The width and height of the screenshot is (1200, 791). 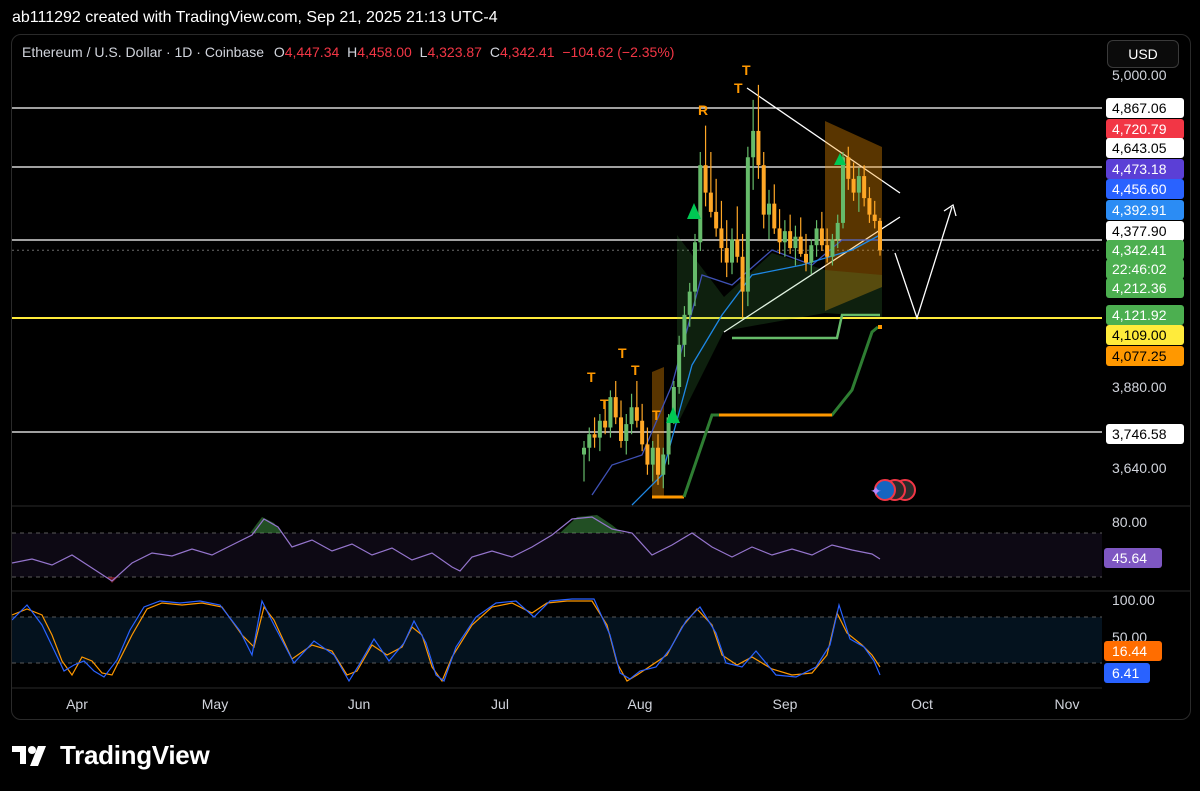 I want to click on price-badge: 22:46:02, so click(x=1145, y=269).